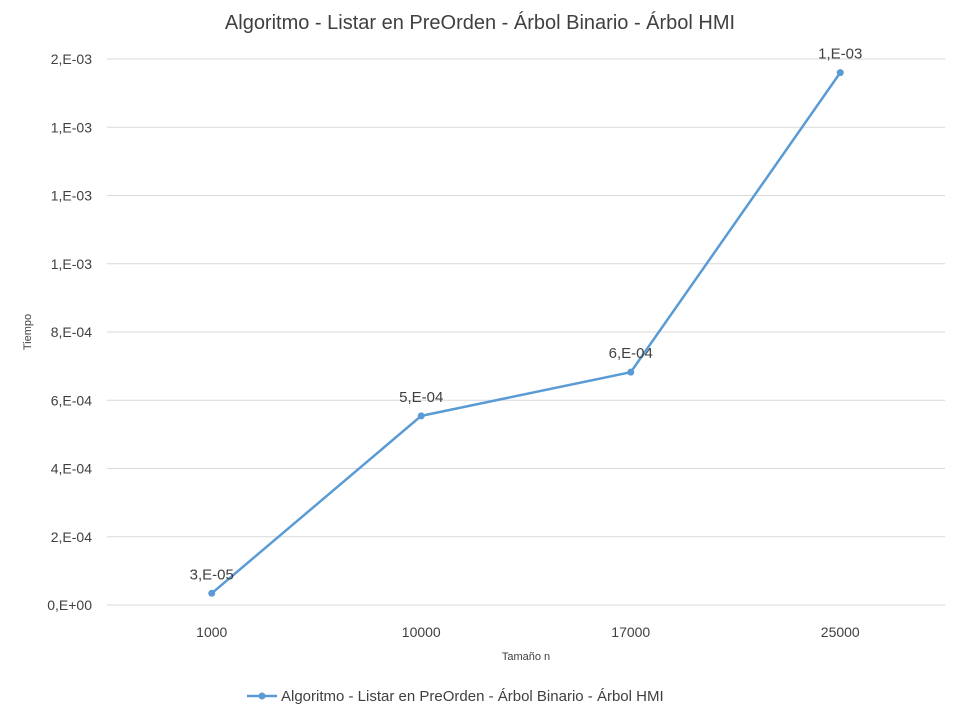  Describe the element at coordinates (69, 605) in the screenshot. I see `y-tick-label: 0,E+00` at that location.